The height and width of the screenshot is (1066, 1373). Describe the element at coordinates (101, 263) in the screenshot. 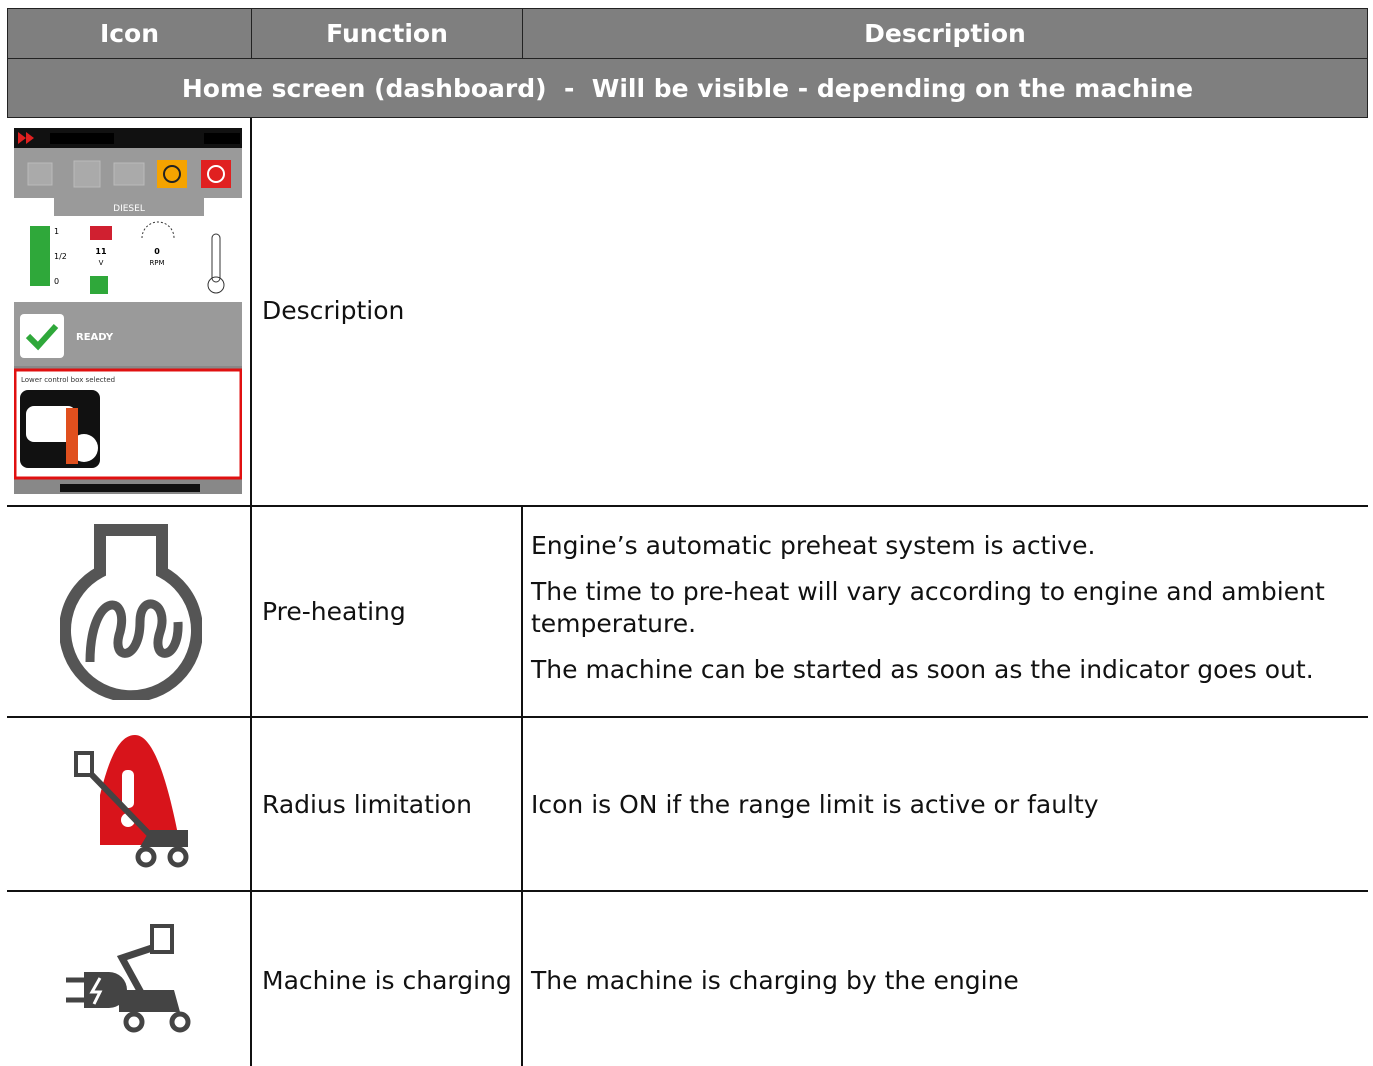

I see `battery-unit: V` at that location.